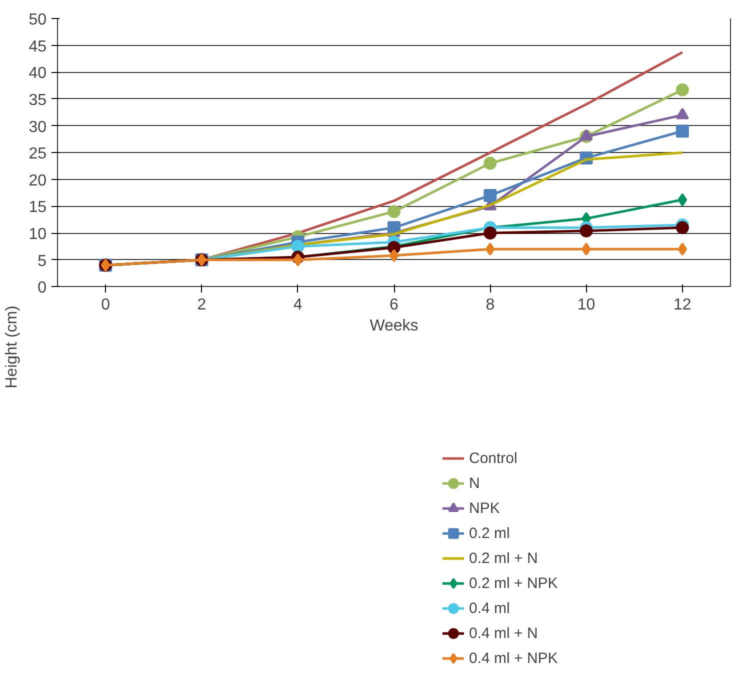  Describe the element at coordinates (42, 288) in the screenshot. I see `y-tick-label: 0` at that location.